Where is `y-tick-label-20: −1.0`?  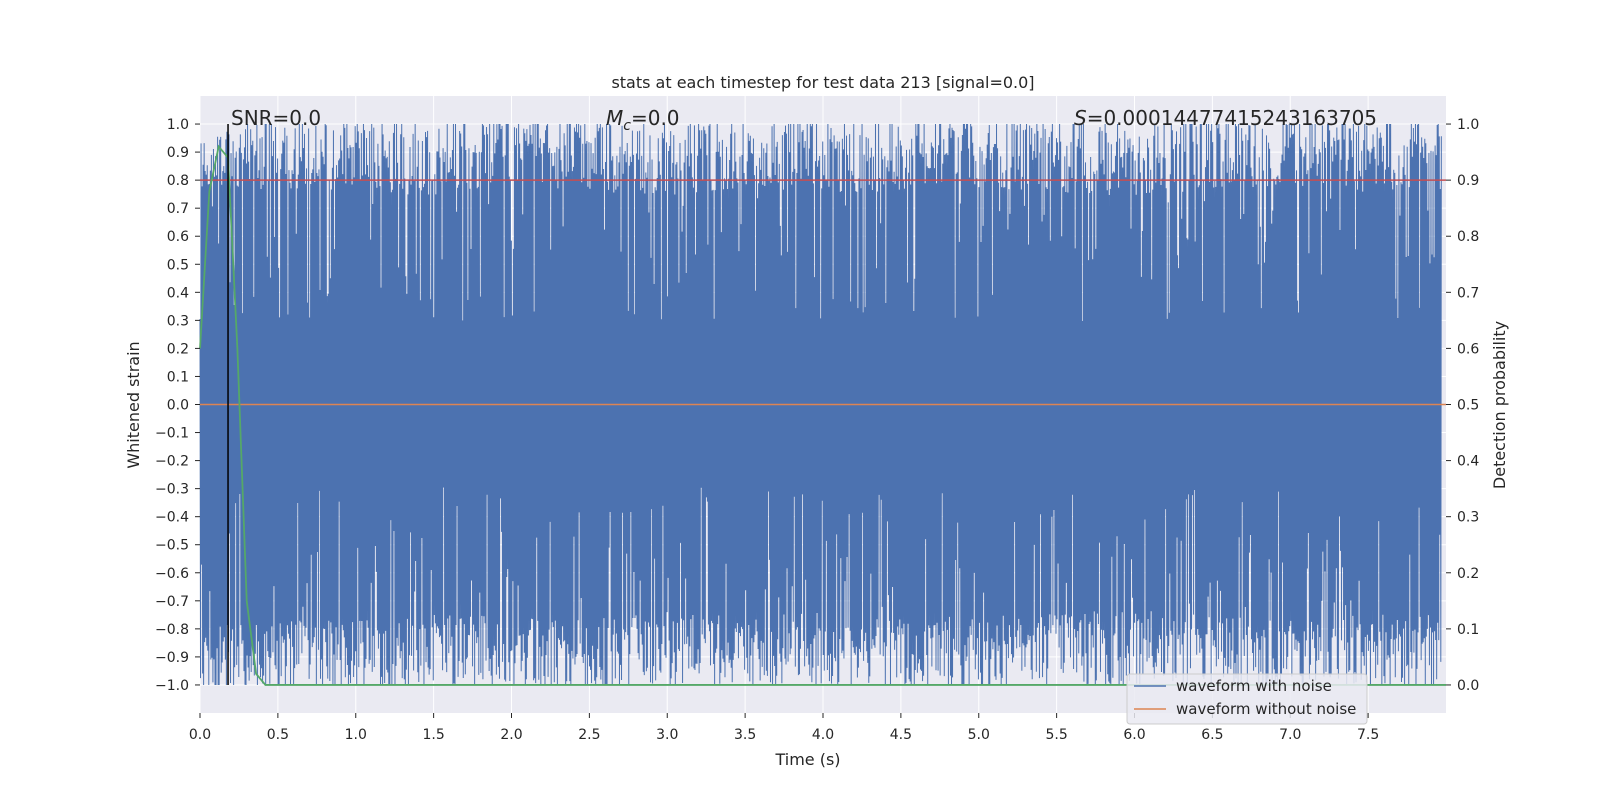 y-tick-label-20: −1.0 is located at coordinates (172, 686).